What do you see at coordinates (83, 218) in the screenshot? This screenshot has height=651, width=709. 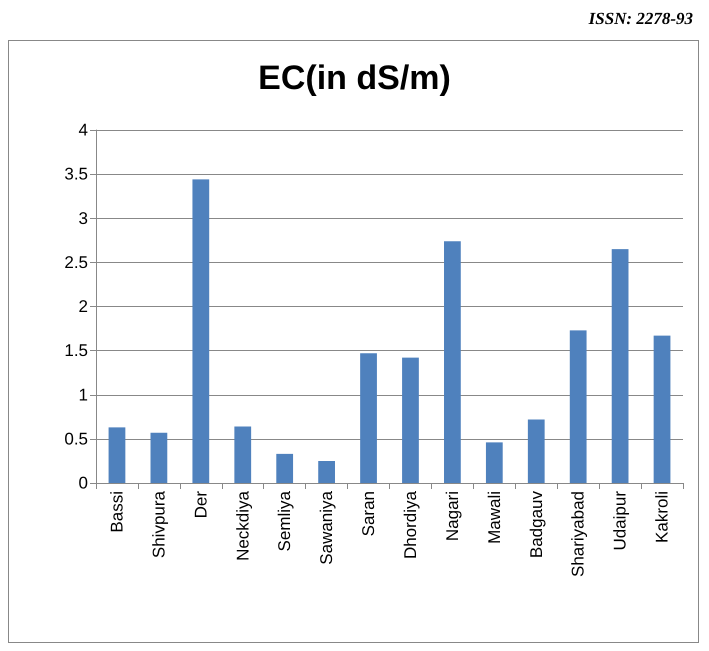 I see `y-tick-label: 3` at bounding box center [83, 218].